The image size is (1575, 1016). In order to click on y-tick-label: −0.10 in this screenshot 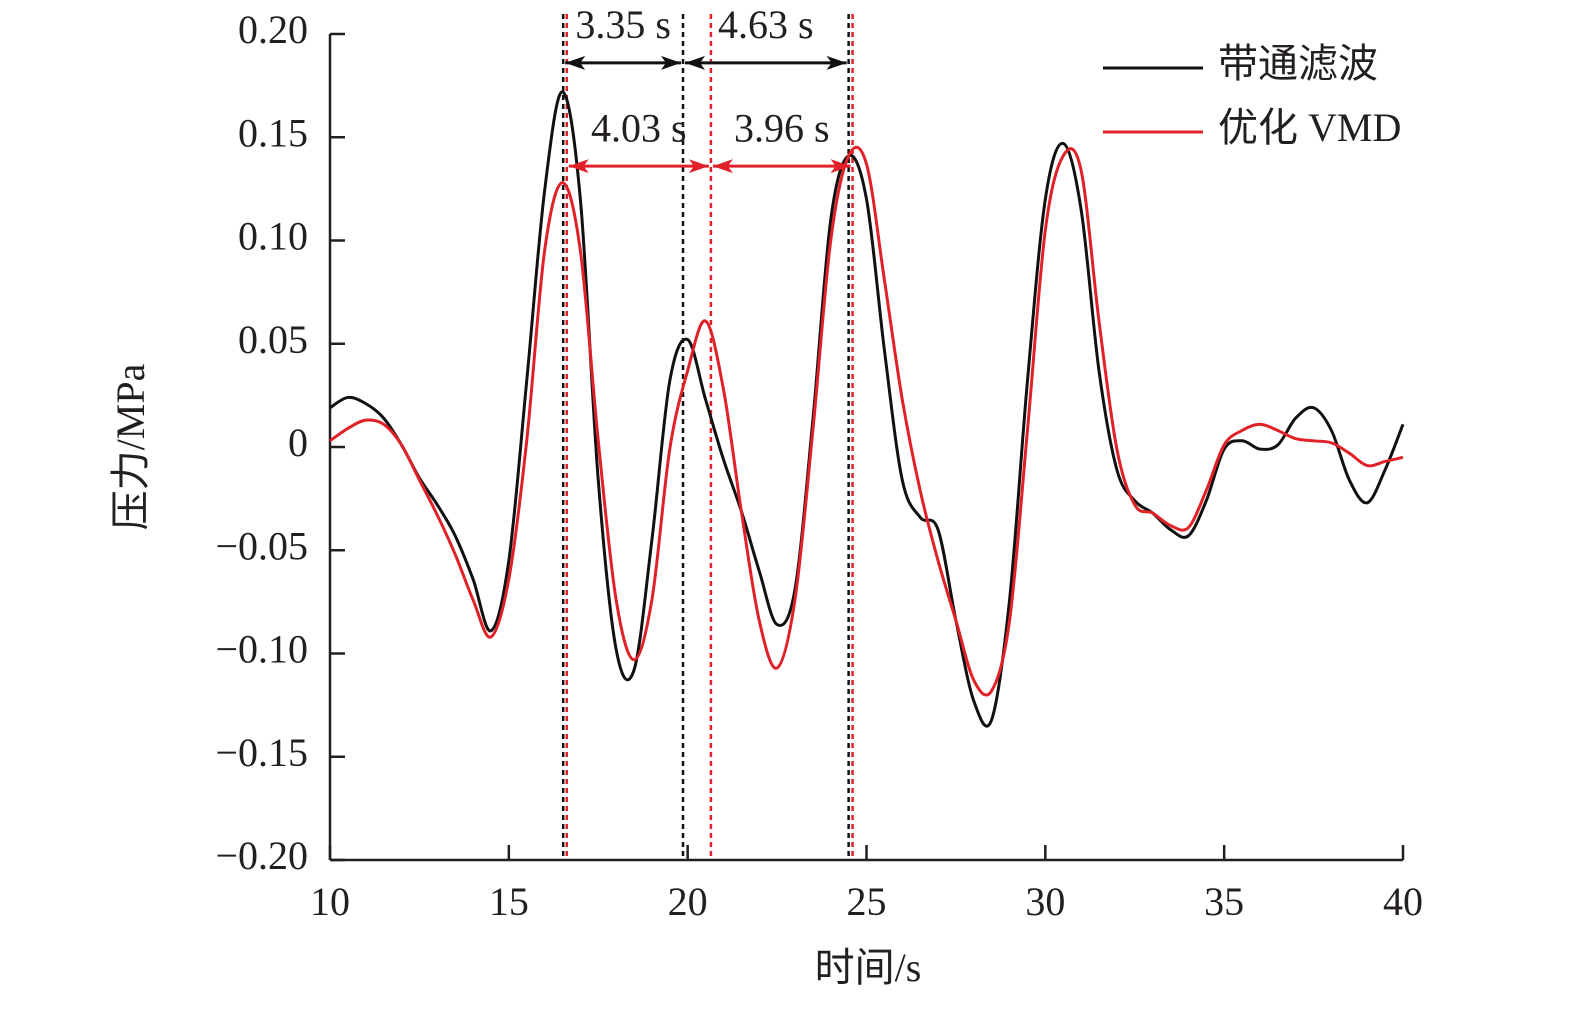, I will do `click(261, 649)`.